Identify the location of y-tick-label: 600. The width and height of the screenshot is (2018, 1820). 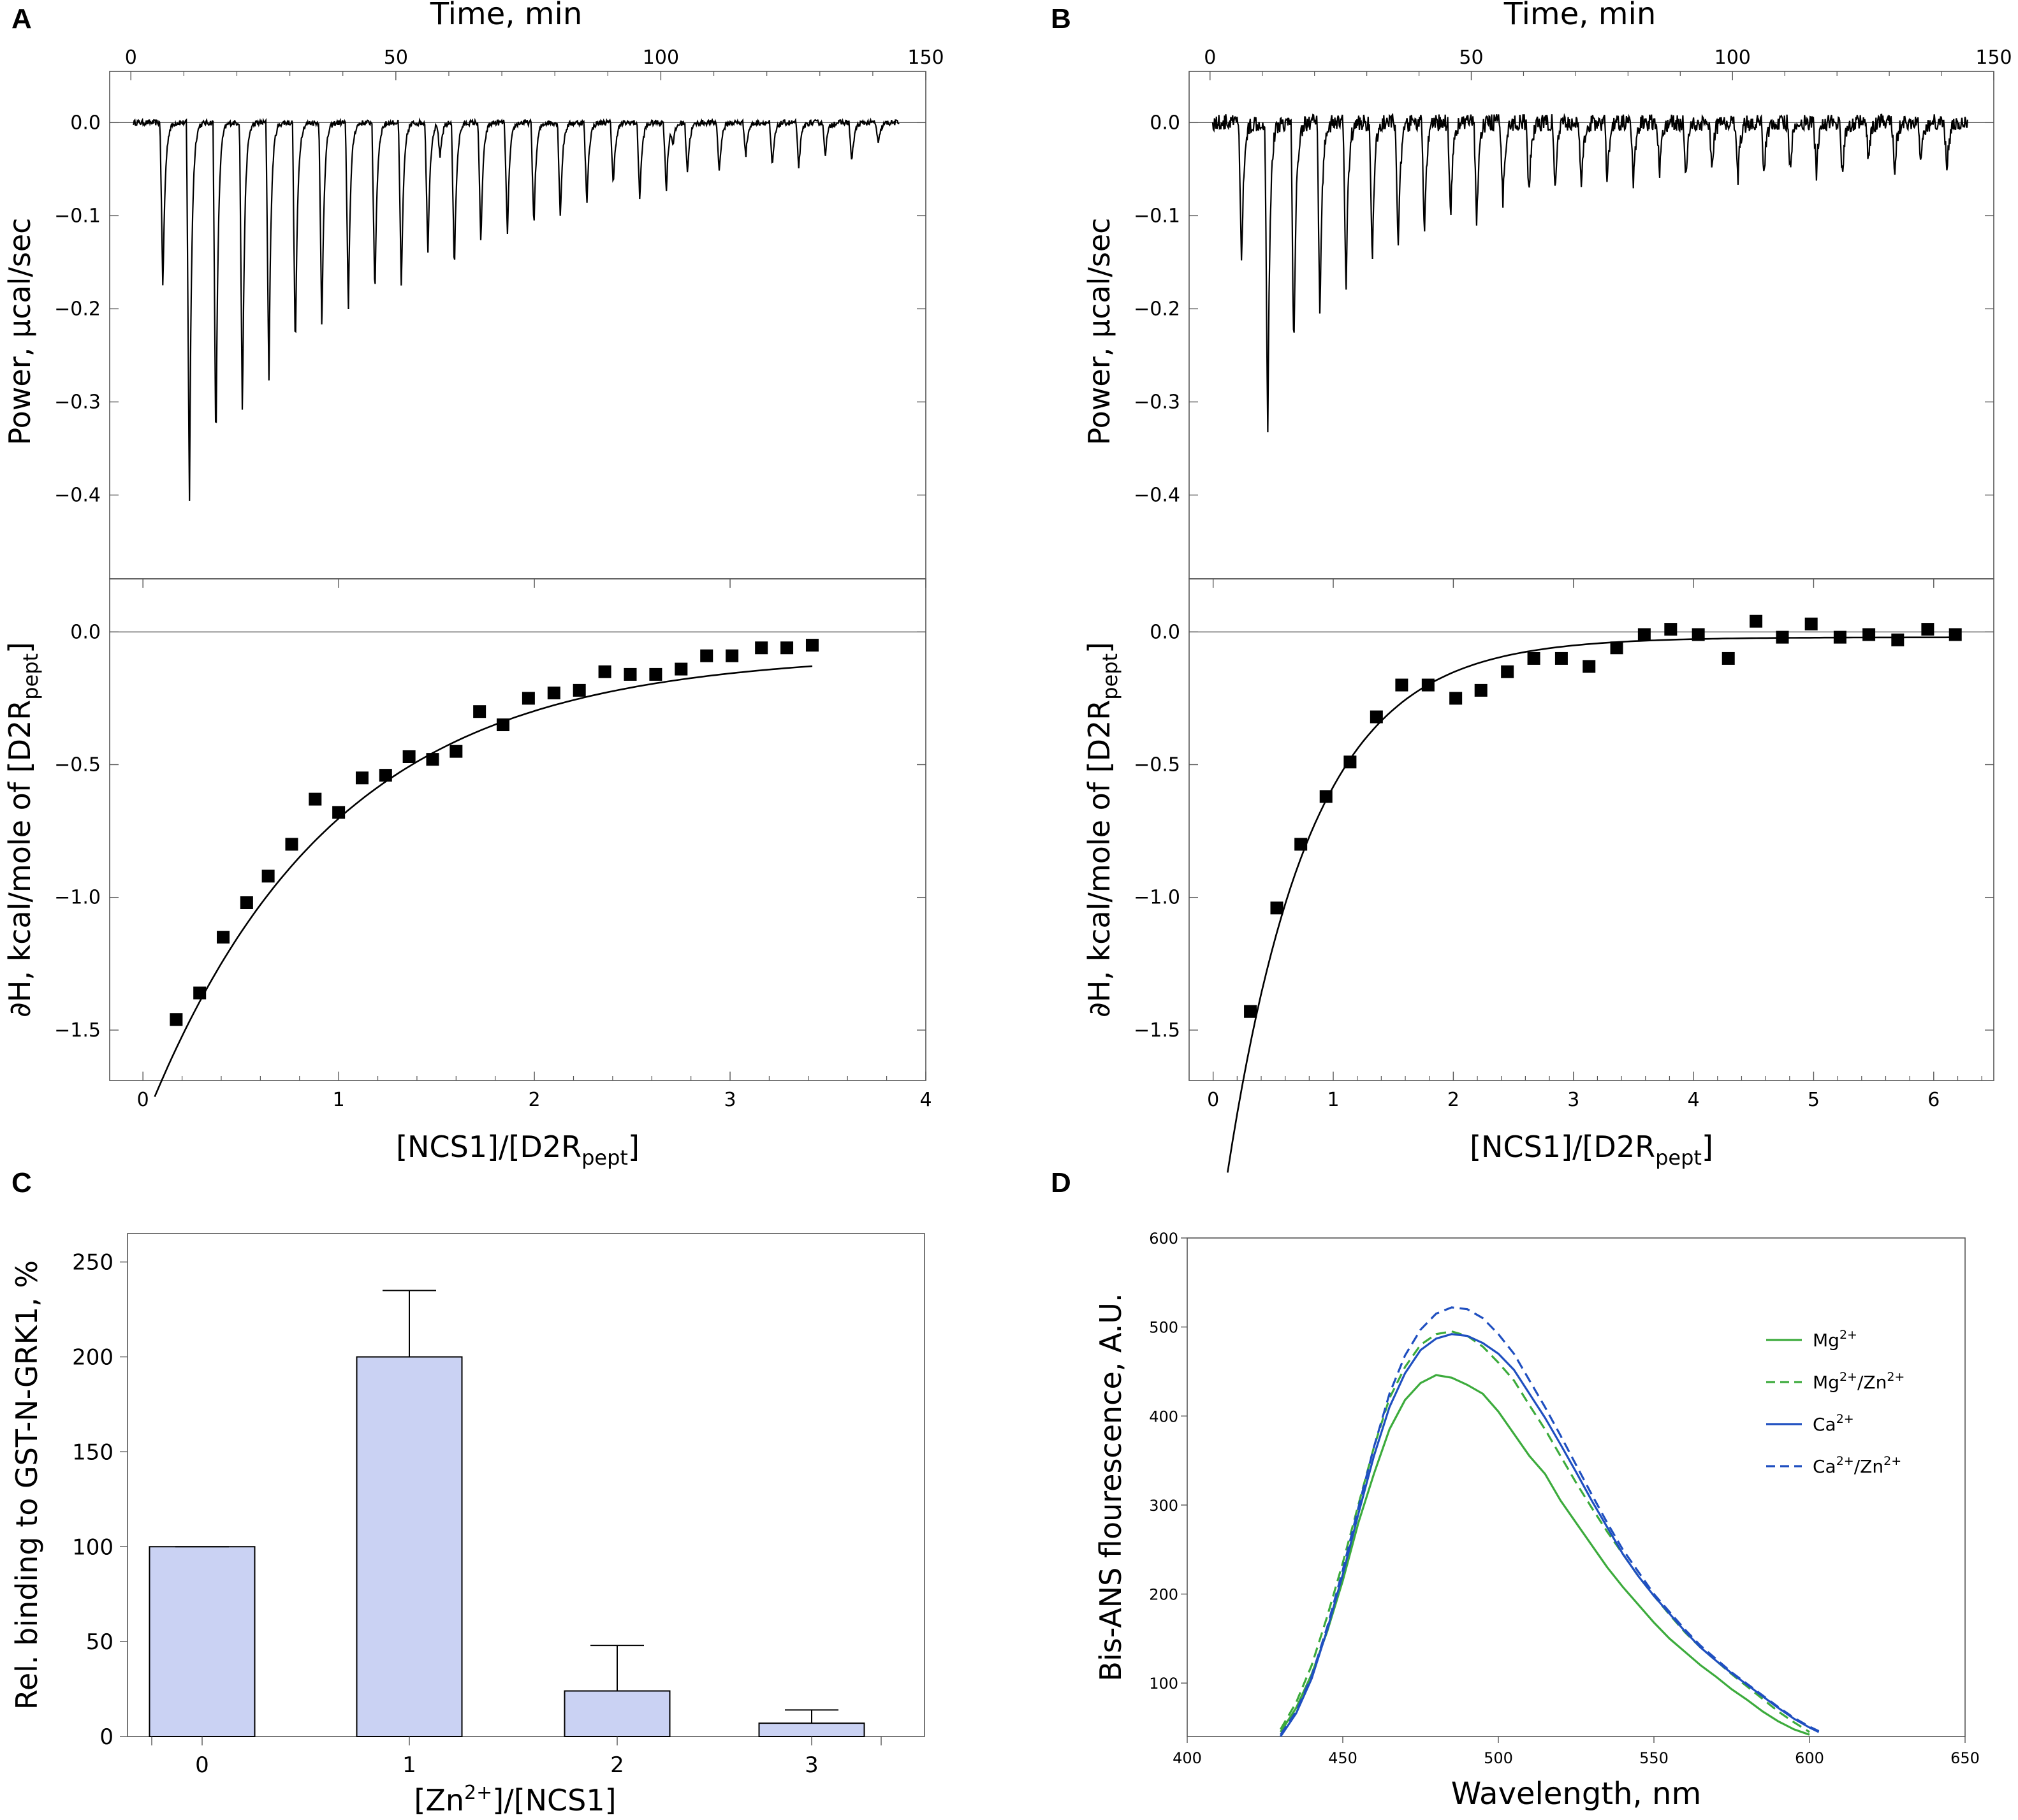
(1163, 1239).